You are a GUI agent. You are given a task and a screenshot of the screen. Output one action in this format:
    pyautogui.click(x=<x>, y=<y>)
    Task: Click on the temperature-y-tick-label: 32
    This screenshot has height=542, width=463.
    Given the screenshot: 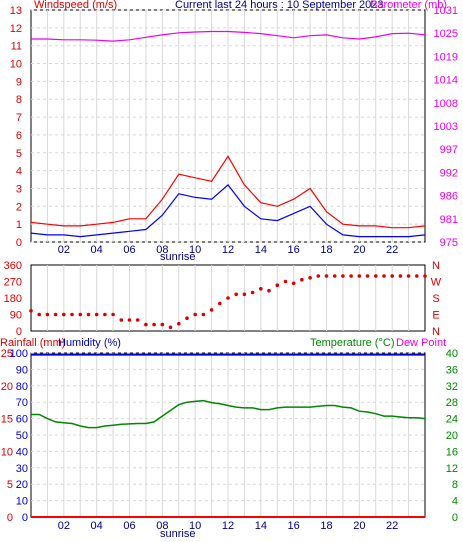 What is the action you would take?
    pyautogui.click(x=452, y=387)
    